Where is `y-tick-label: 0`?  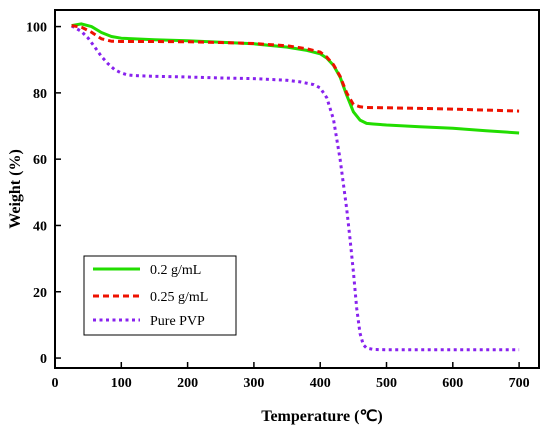
y-tick-label: 0 is located at coordinates (43, 359).